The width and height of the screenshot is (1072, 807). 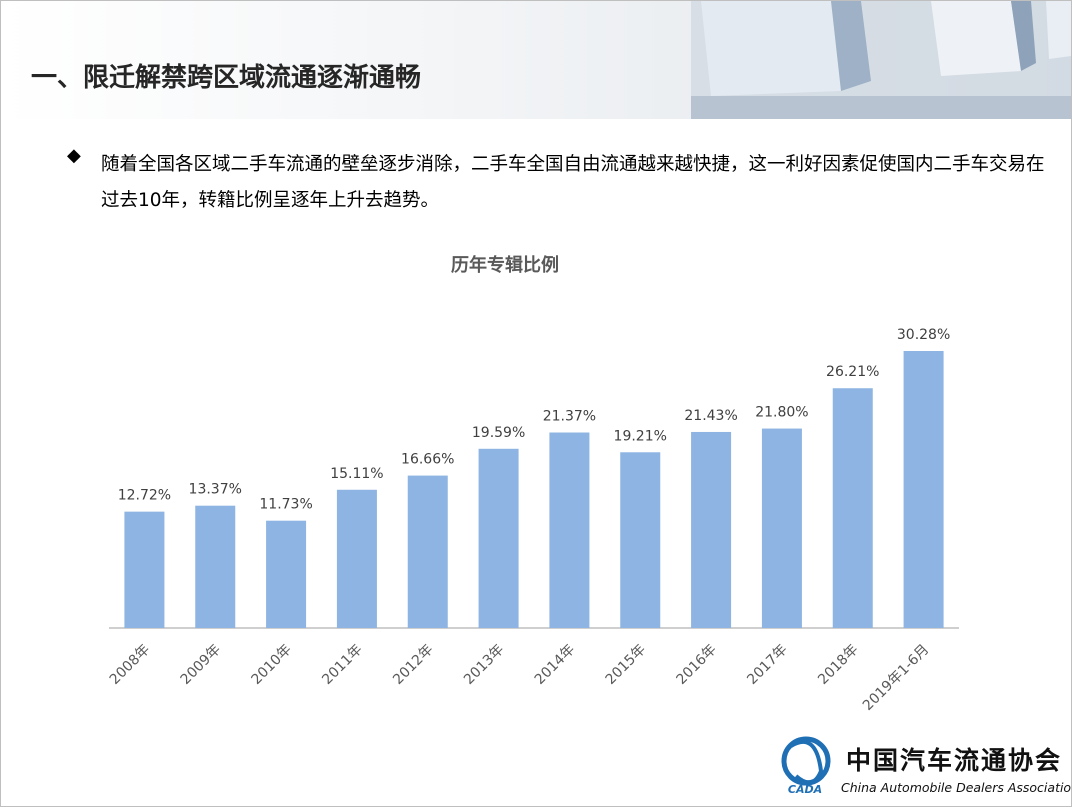 What do you see at coordinates (710, 416) in the screenshot?
I see `data-label: 21.43%` at bounding box center [710, 416].